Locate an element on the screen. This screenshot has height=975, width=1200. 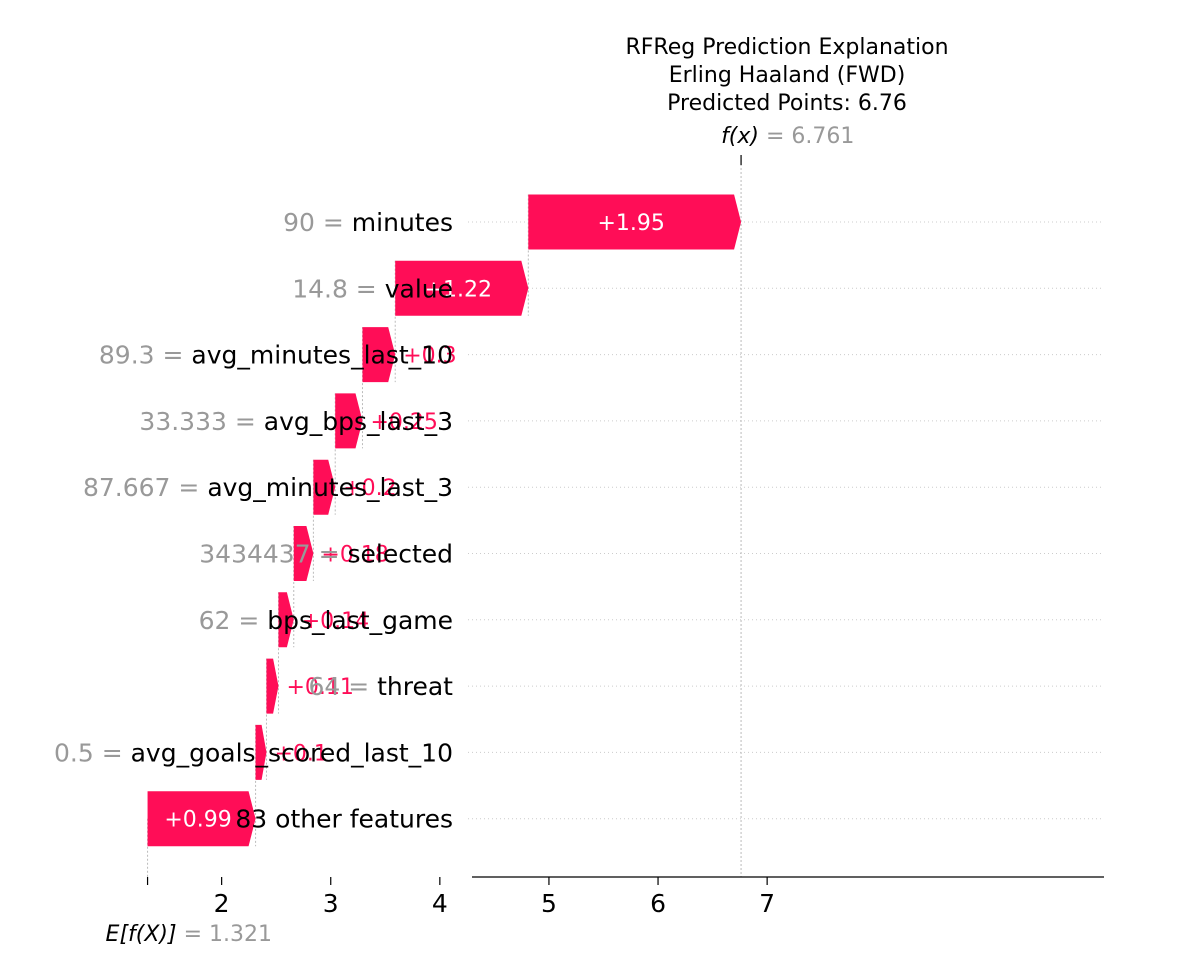
output-value-annotation: f(x) = 6.761 is located at coordinates (787, 136).